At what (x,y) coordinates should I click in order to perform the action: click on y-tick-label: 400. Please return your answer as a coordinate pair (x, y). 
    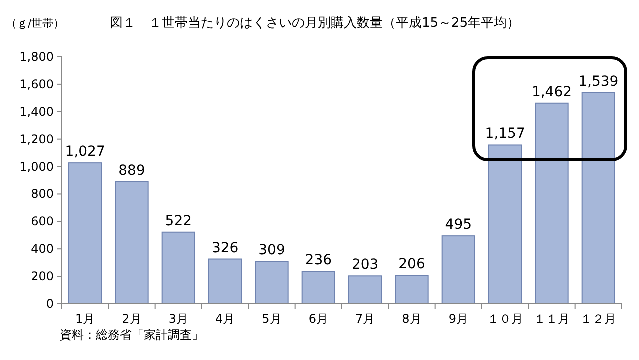
    Looking at the image, I should click on (42, 249).